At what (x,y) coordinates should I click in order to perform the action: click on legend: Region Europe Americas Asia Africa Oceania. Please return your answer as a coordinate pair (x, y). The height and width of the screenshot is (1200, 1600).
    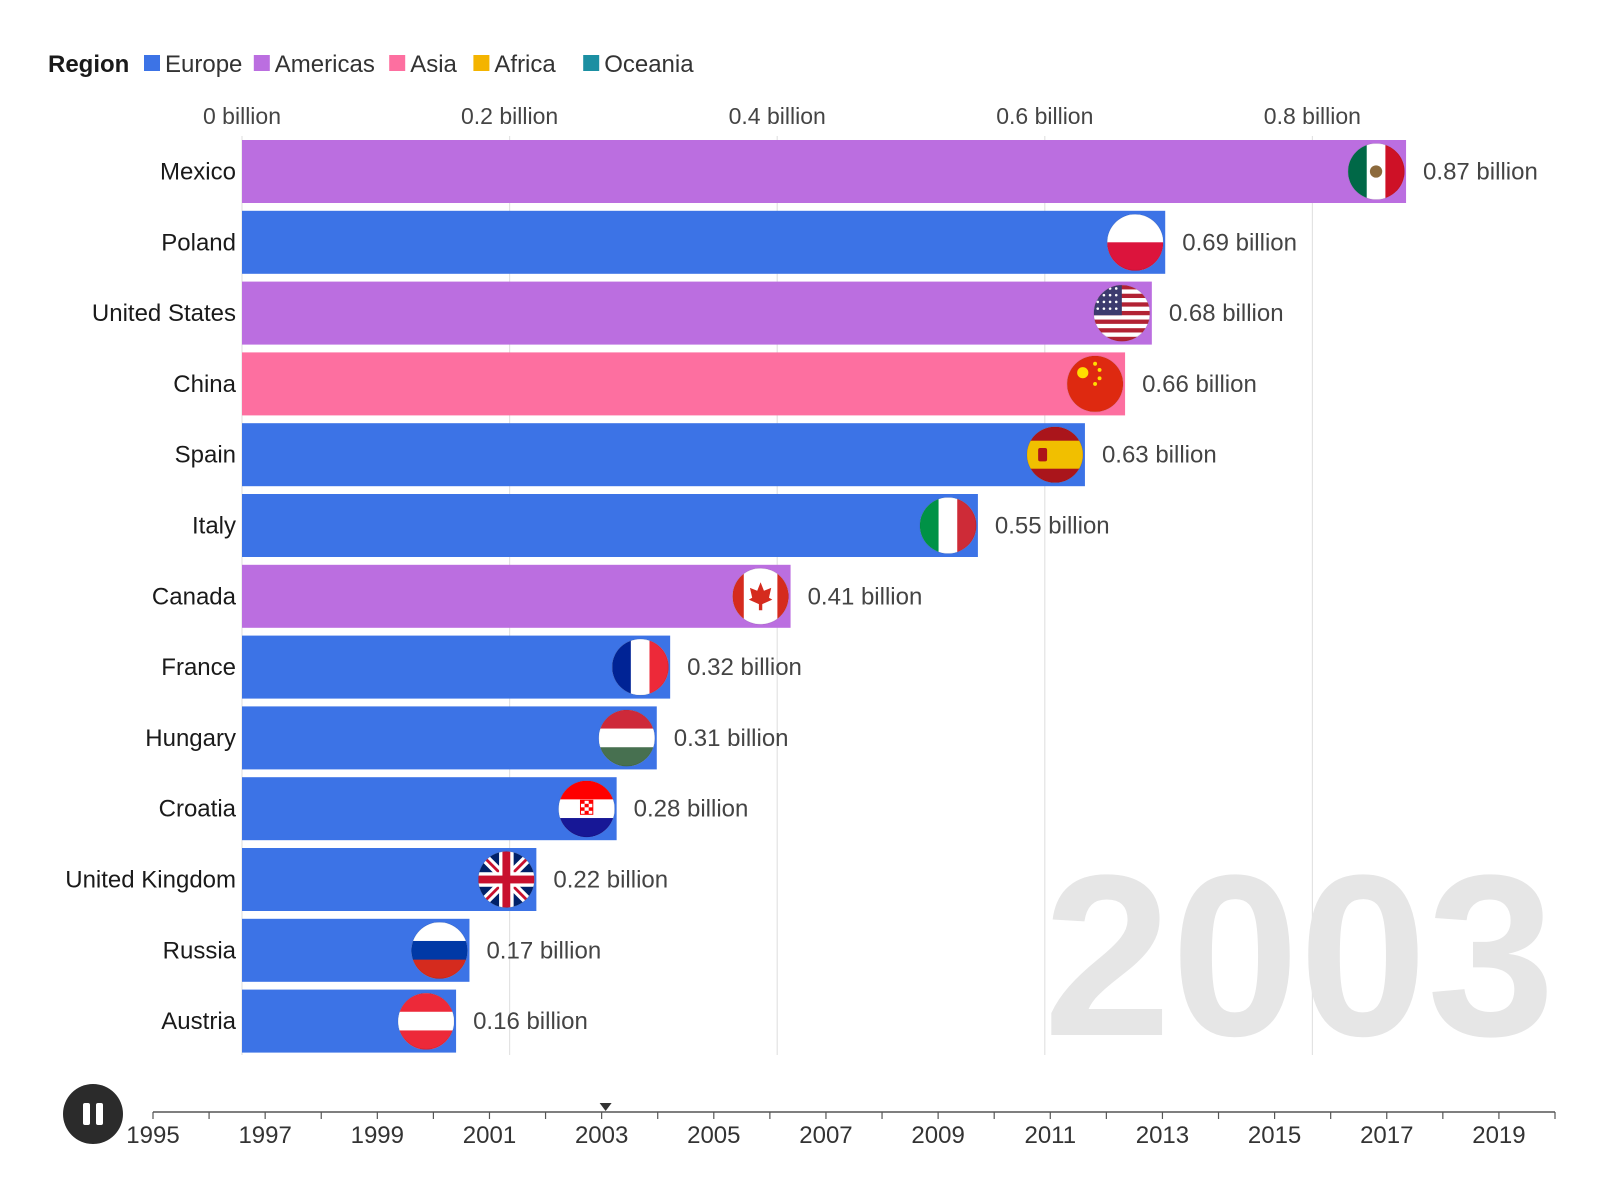
    Looking at the image, I should click on (371, 64).